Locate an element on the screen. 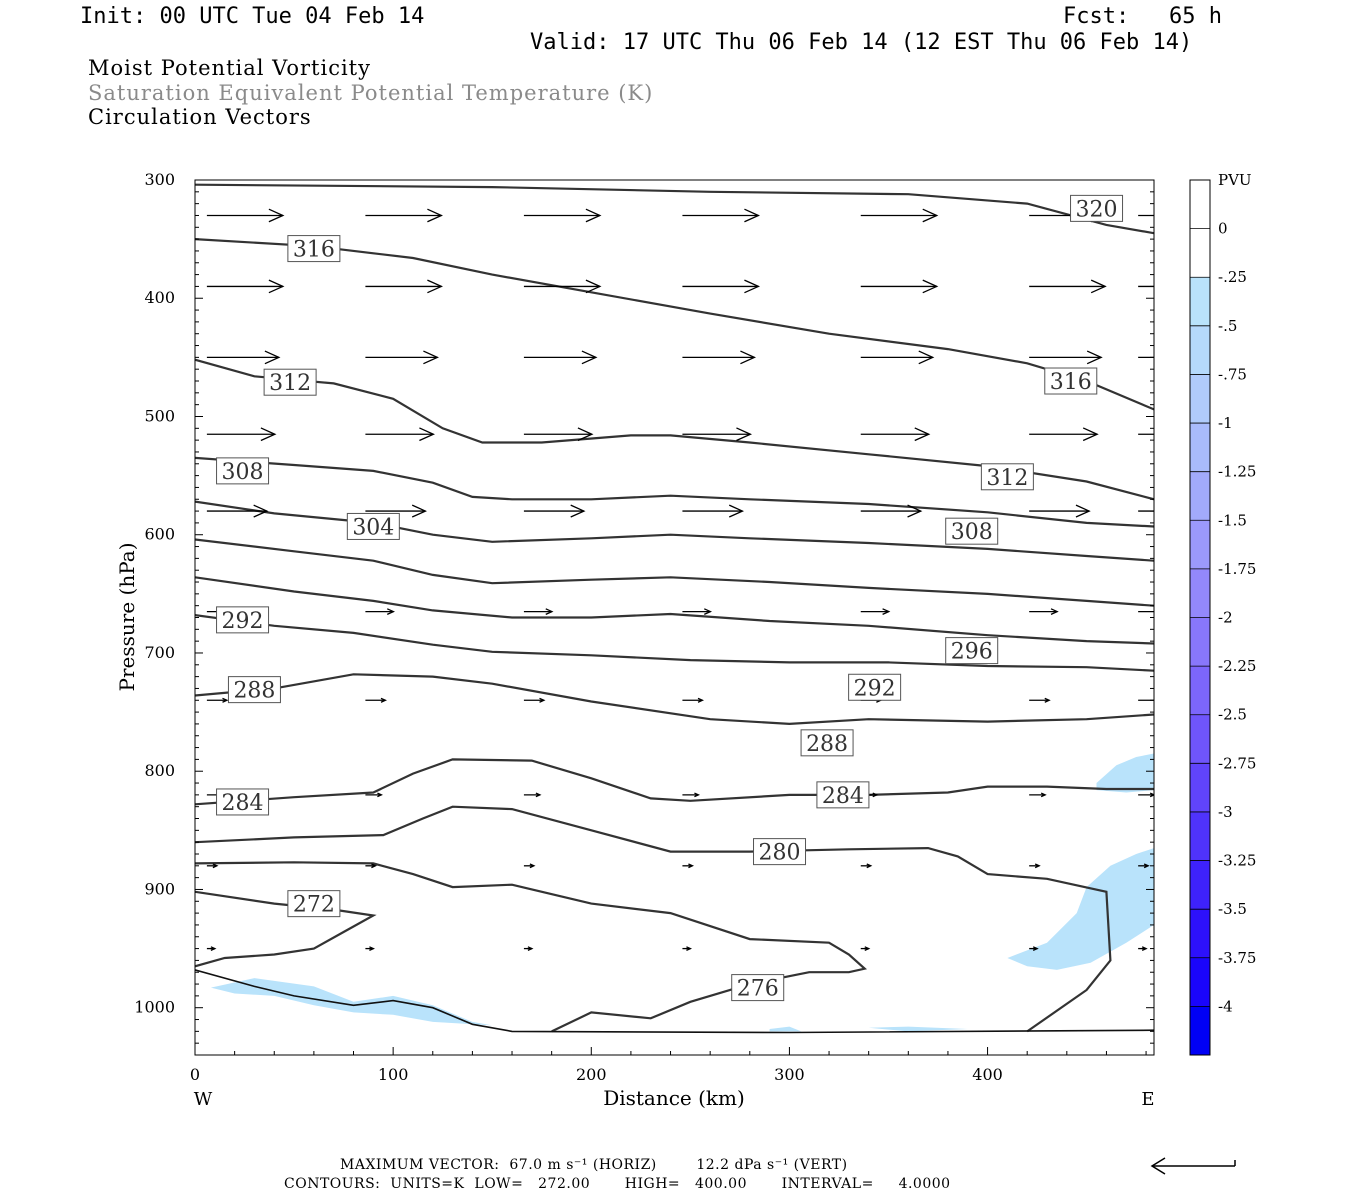 The image size is (1350, 1200). colorbar-title: PVU is located at coordinates (1235, 180).